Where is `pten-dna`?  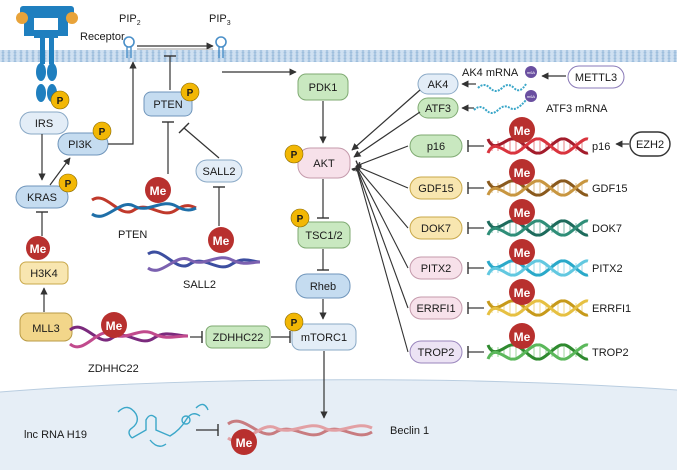
pten-dna is located at coordinates (144, 207).